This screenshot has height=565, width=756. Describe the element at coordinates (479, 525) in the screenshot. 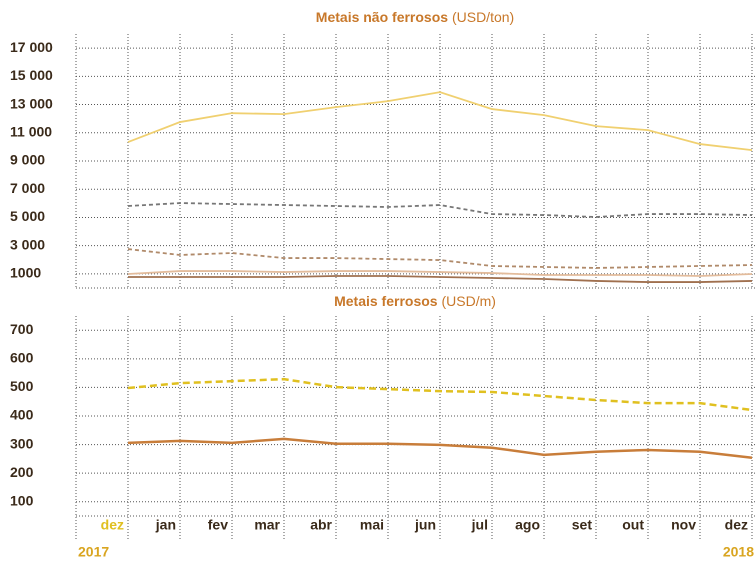

I see `x-tick-label: jul` at that location.